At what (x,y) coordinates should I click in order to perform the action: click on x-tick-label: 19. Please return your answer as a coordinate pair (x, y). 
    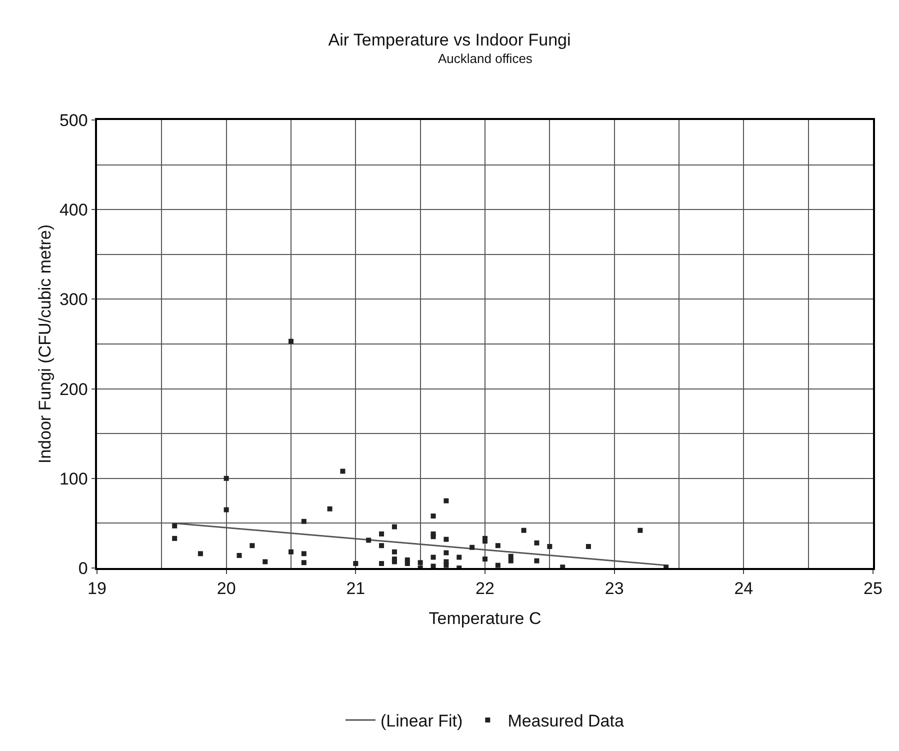
    Looking at the image, I should click on (97, 588).